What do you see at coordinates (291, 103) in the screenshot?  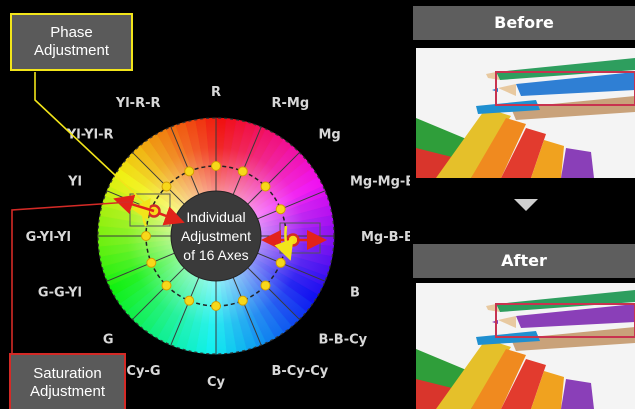 I see `axis-label: R-Mg` at bounding box center [291, 103].